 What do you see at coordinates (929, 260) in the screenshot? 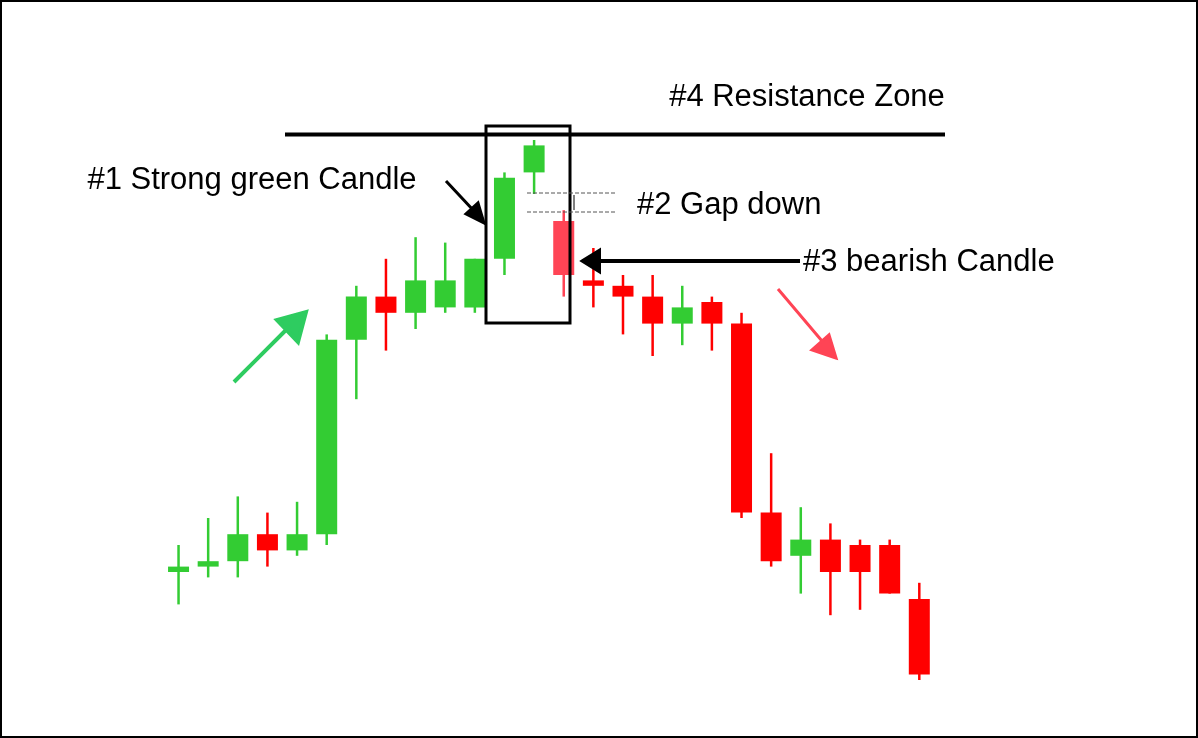
I see `annotation: #3 bearish Candle` at bounding box center [929, 260].